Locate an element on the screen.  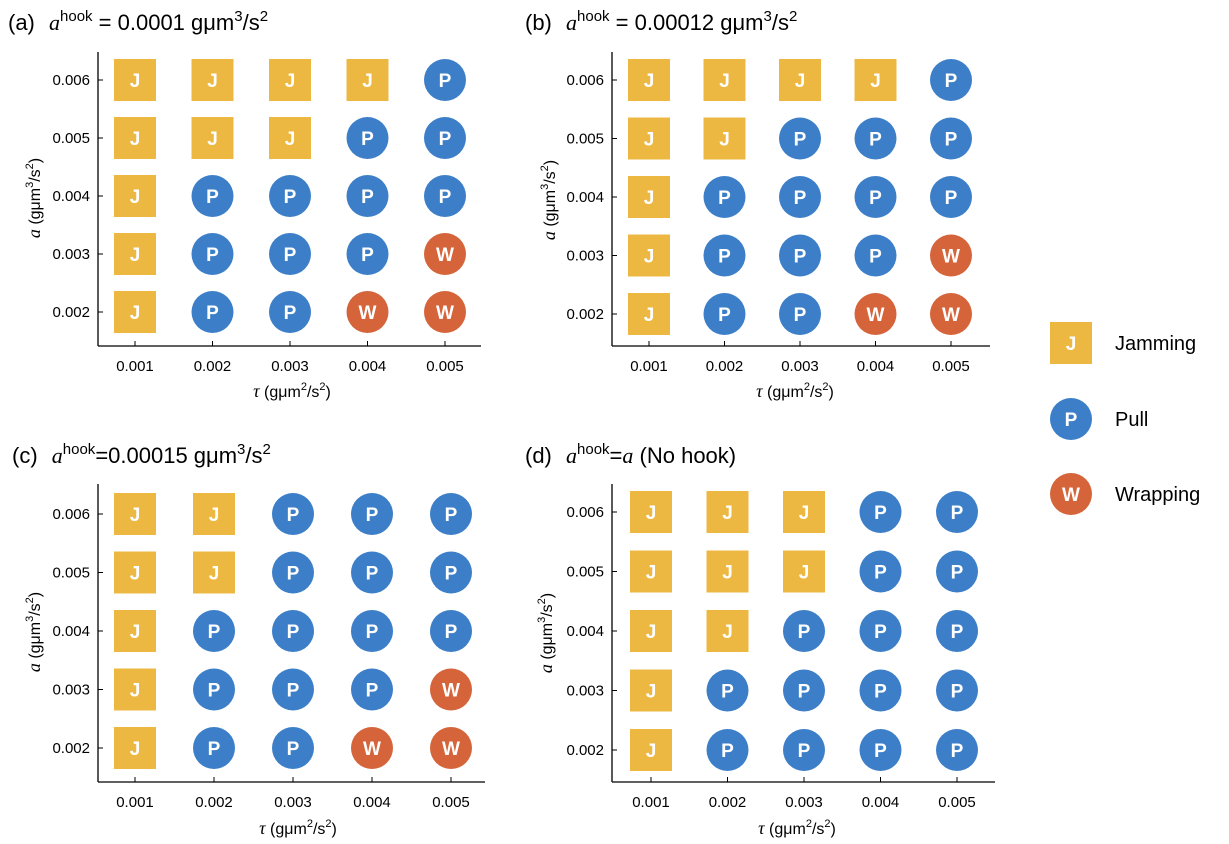
panel-d-xlabel: τ (gμm2/s2) is located at coordinates (797, 828).